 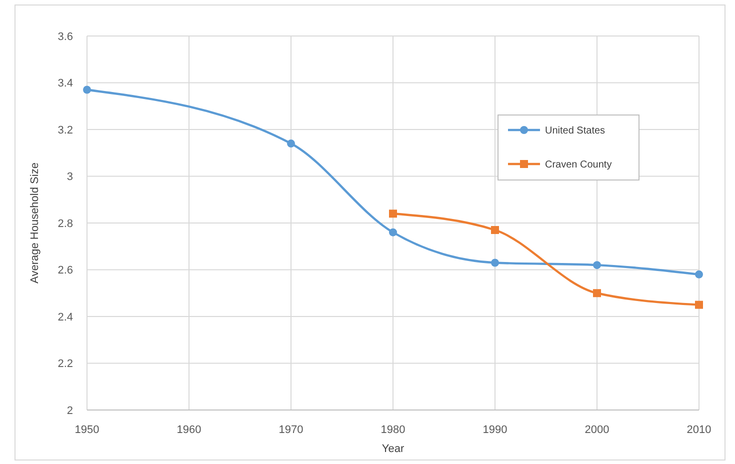 I want to click on x-axis-title: Year, so click(x=393, y=449).